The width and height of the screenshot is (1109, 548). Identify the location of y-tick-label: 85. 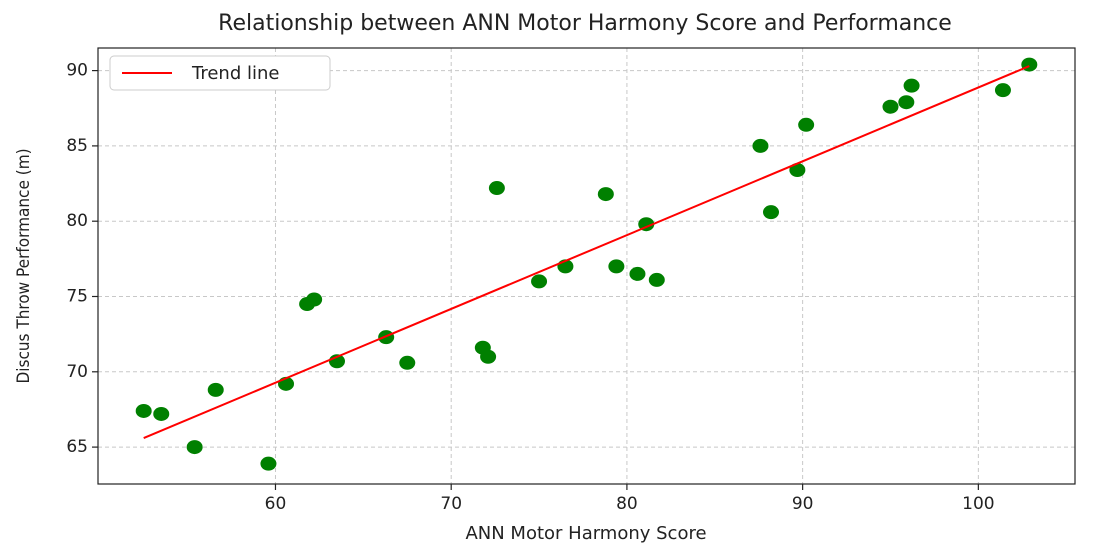
(77, 146).